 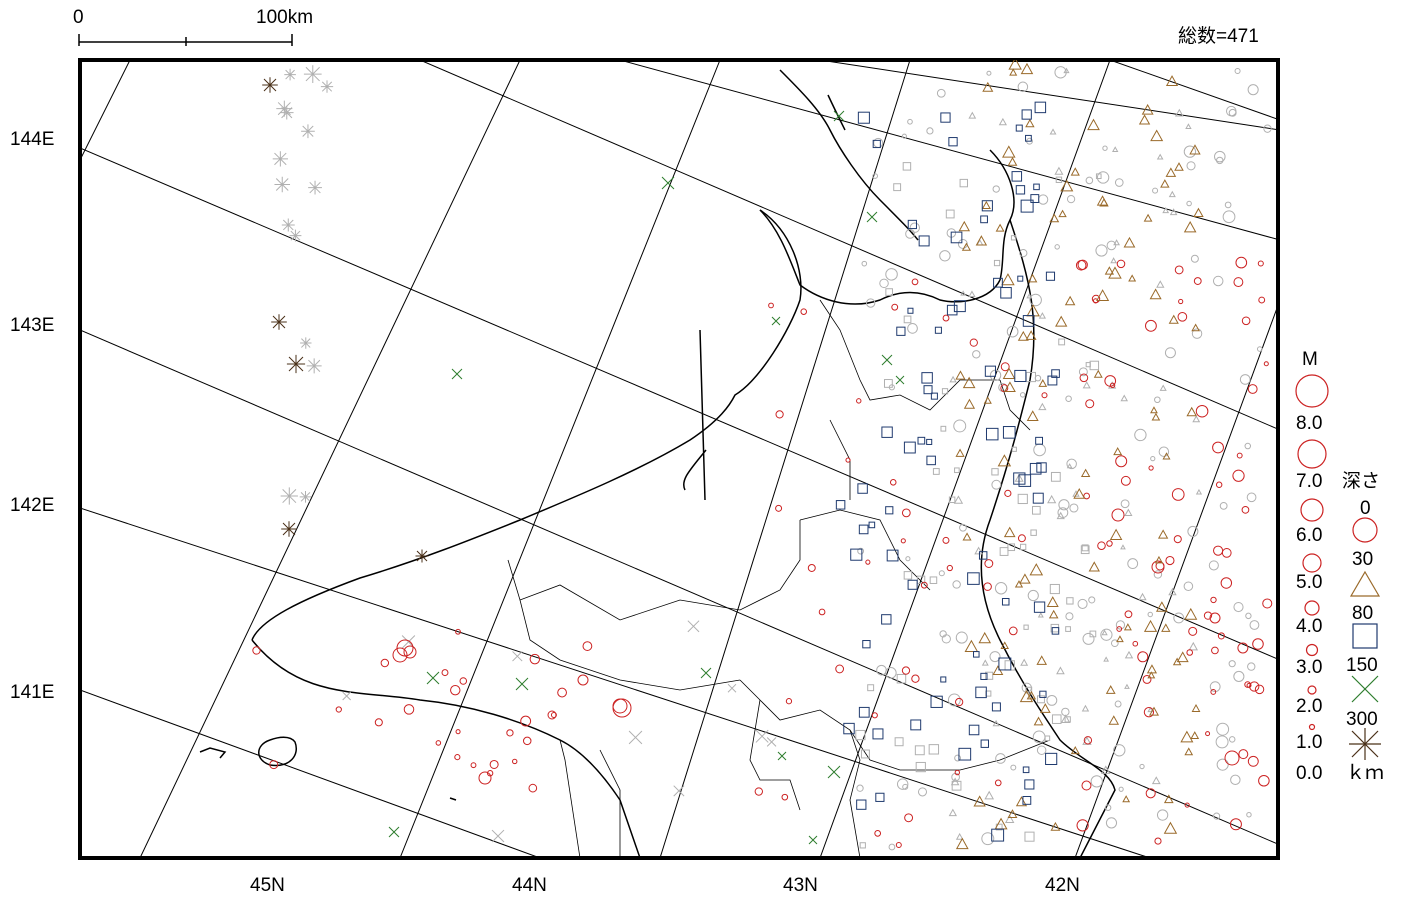 I want to click on scale-end-label: 100km, so click(x=285, y=17).